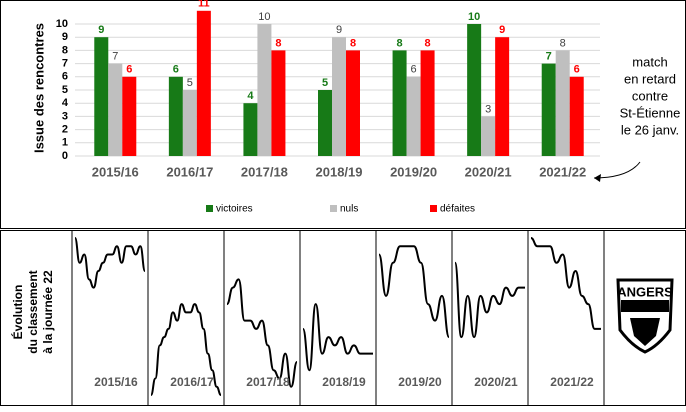  What do you see at coordinates (65, 156) in the screenshot?
I see `y-tick-label: 0` at bounding box center [65, 156].